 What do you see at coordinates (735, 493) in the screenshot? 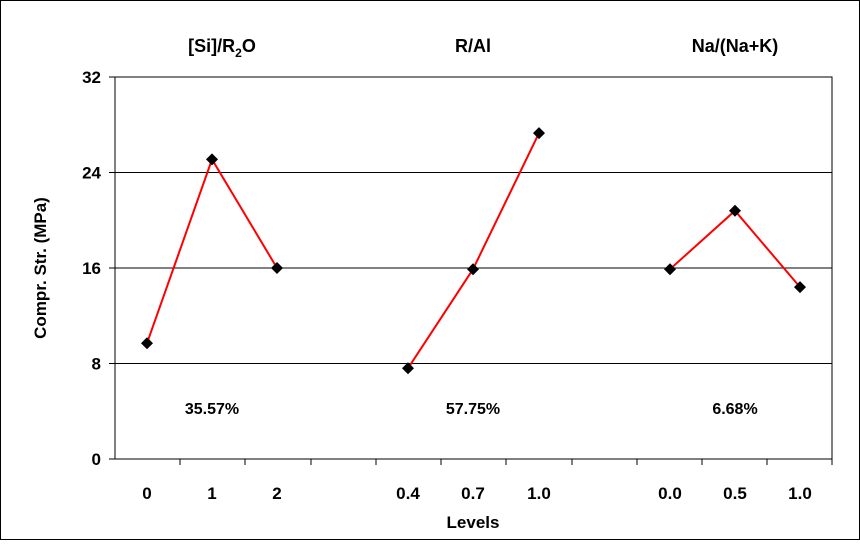
I see `x-tick-label: 0.5` at bounding box center [735, 493].